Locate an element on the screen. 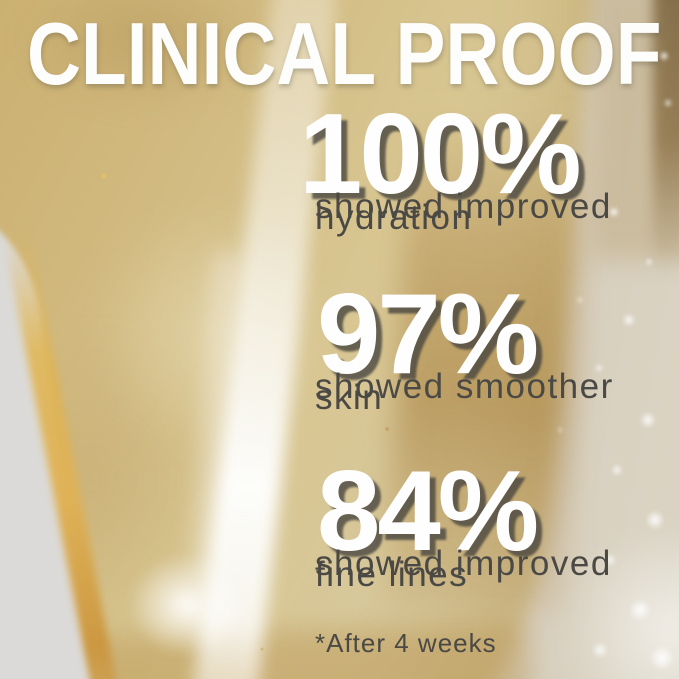  stat-description-line: hydration is located at coordinates (394, 217).